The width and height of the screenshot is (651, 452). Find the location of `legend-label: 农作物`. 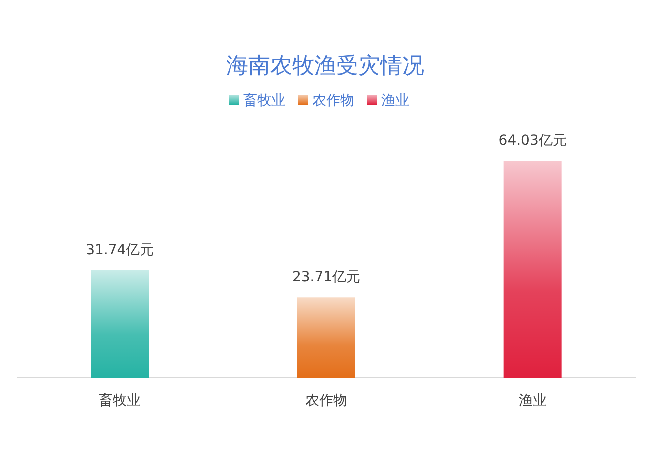

legend-label: 农作物 is located at coordinates (333, 101).